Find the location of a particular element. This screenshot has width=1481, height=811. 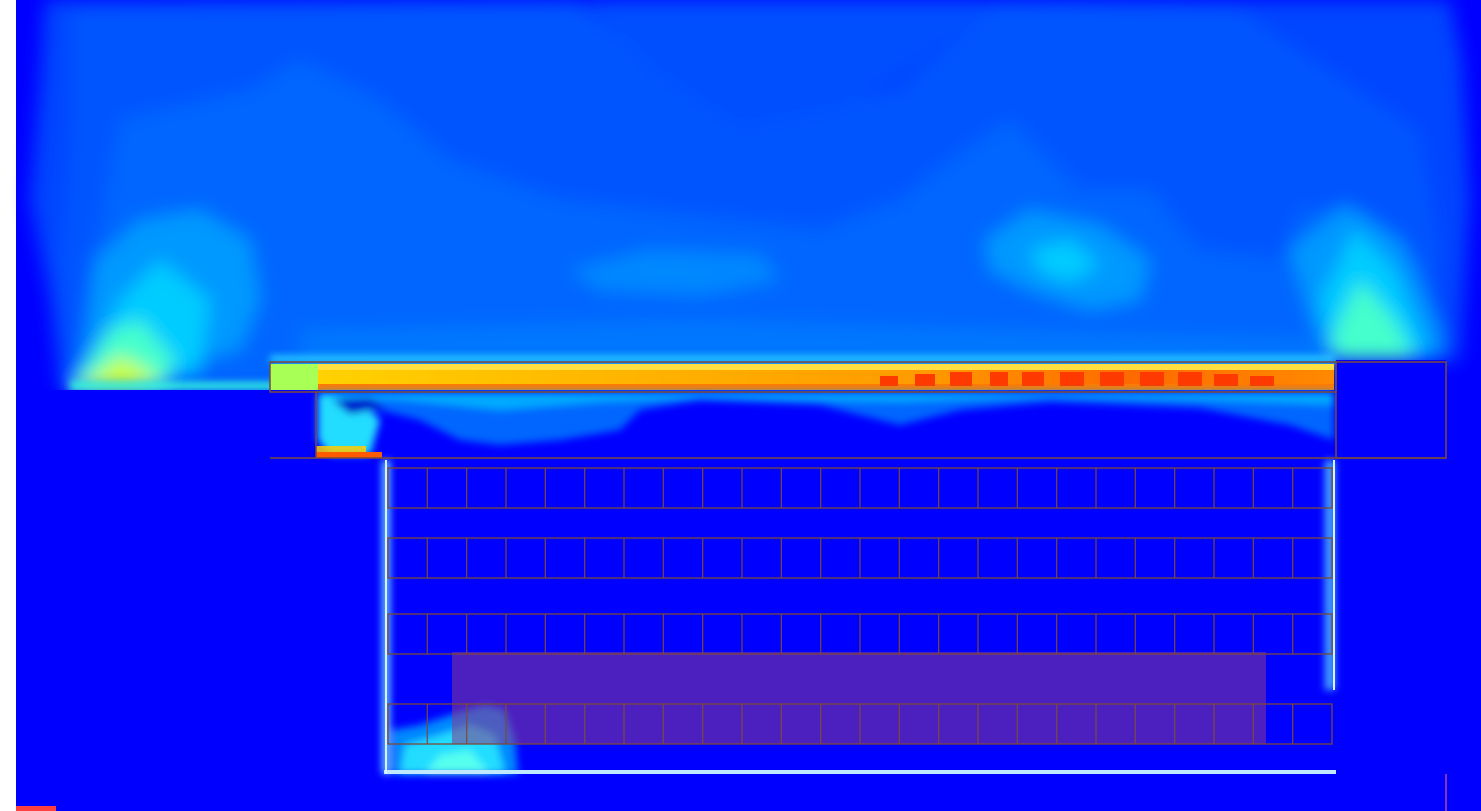

right-block-outline is located at coordinates (1391, 410).